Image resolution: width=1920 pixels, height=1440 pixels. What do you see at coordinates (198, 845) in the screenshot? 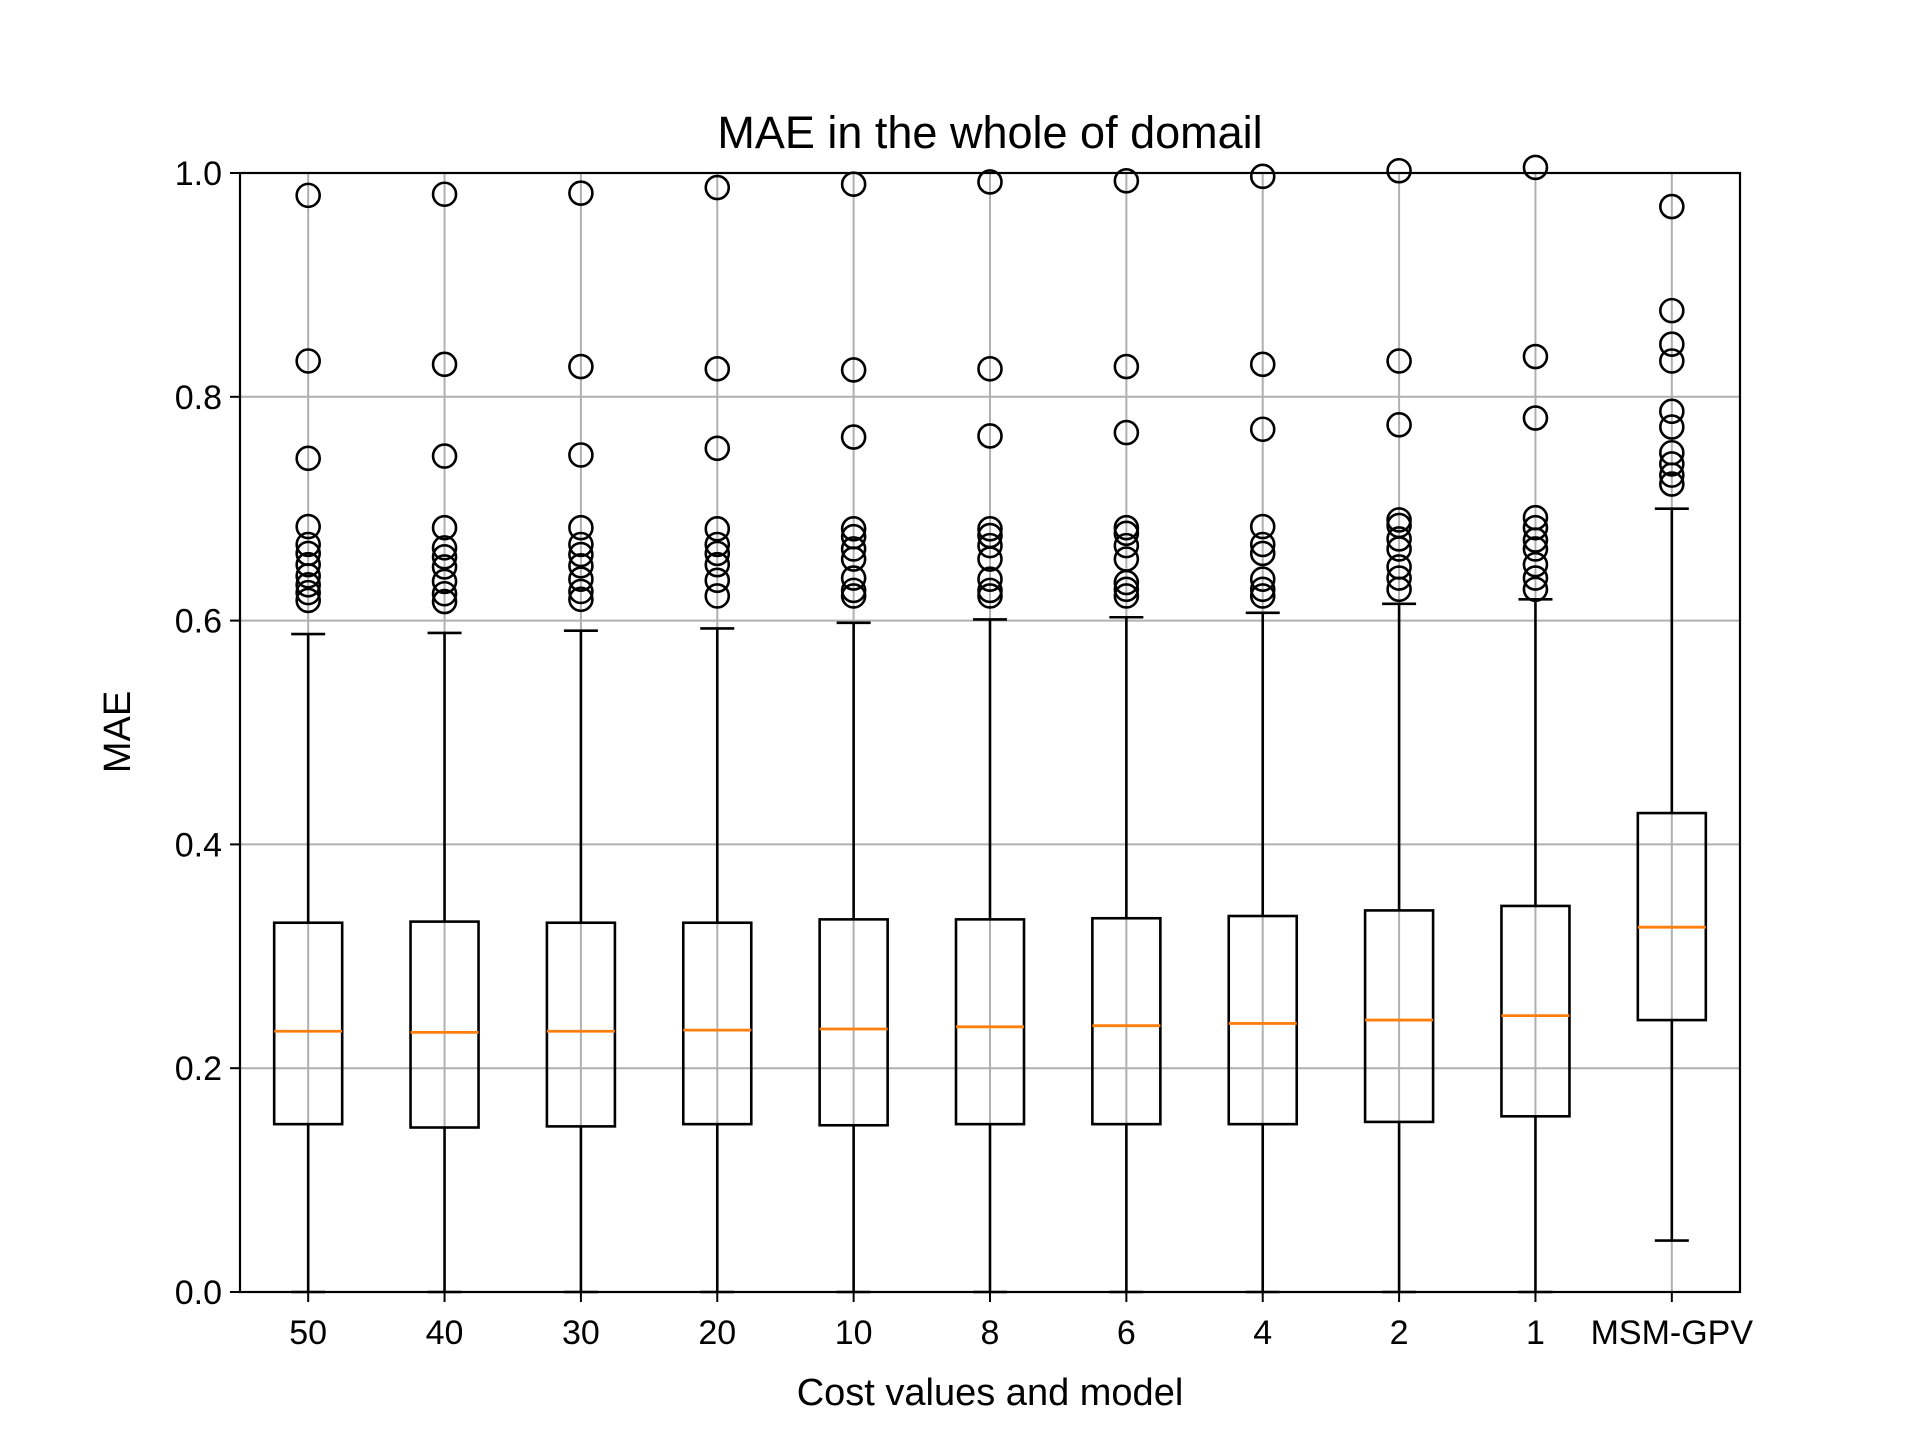
I see `y-tick-label: 0.4` at bounding box center [198, 845].